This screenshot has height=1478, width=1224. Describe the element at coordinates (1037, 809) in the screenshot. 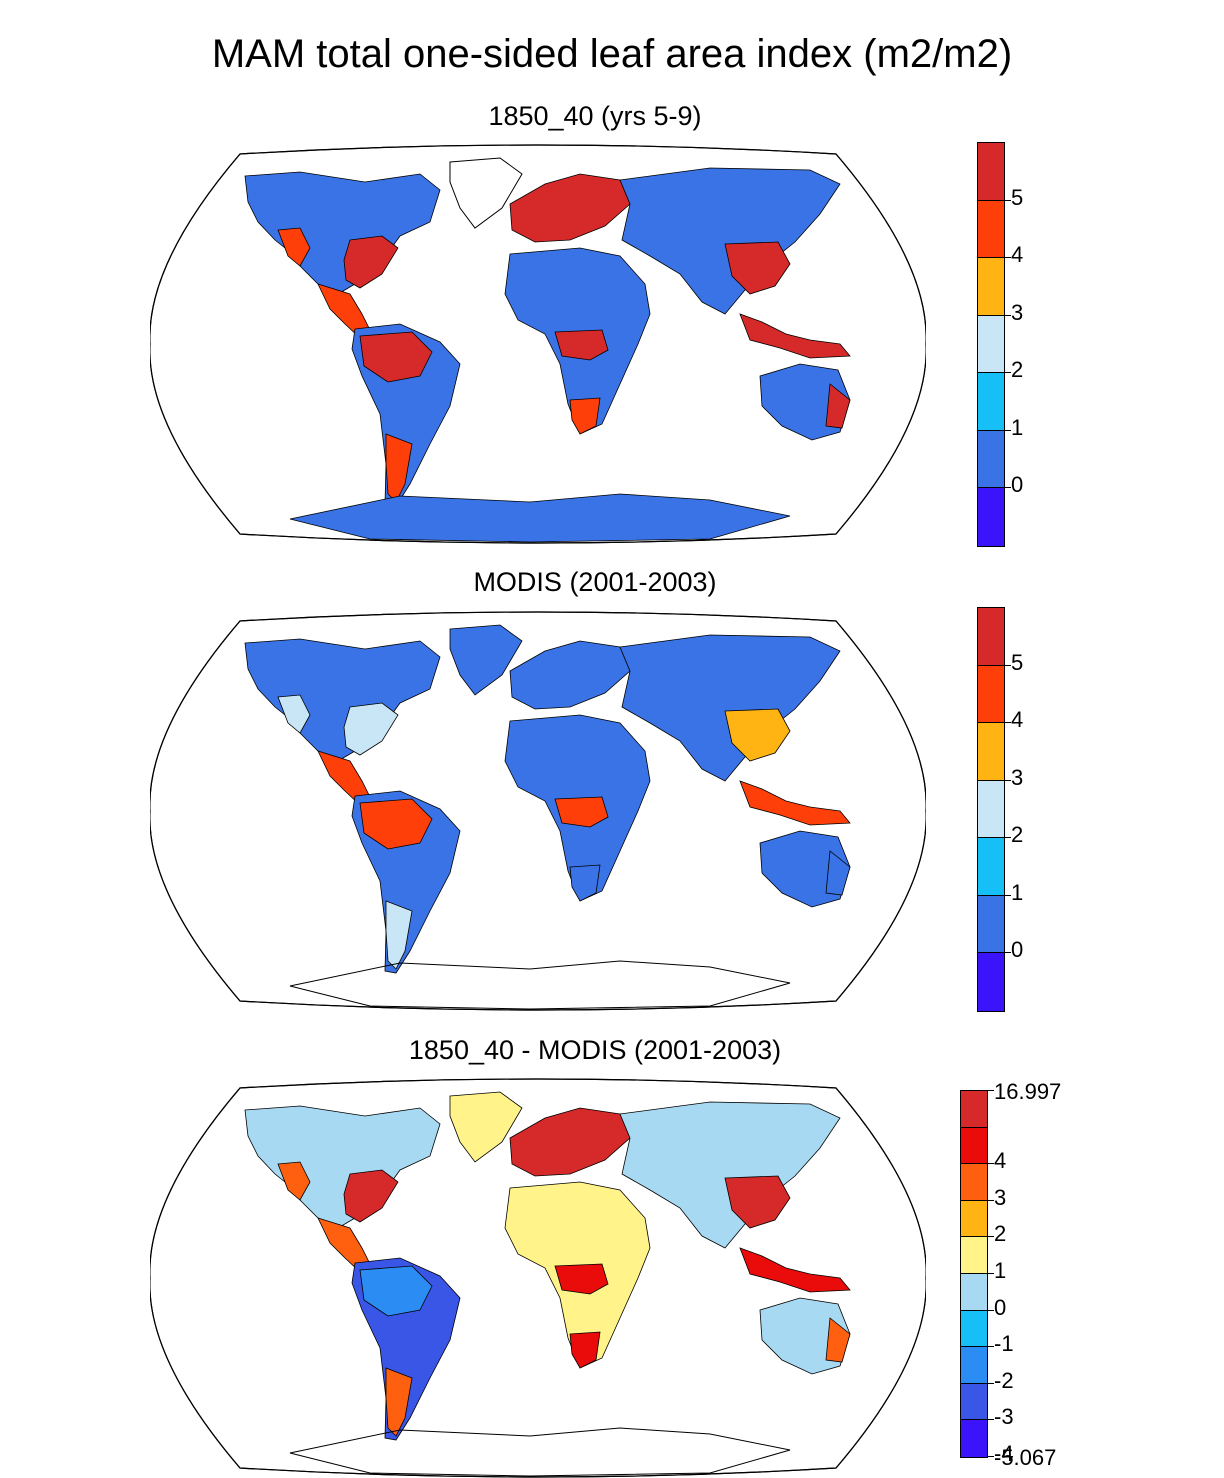

I see `colorbar-modis: 5 4 3 2 1 0` at that location.